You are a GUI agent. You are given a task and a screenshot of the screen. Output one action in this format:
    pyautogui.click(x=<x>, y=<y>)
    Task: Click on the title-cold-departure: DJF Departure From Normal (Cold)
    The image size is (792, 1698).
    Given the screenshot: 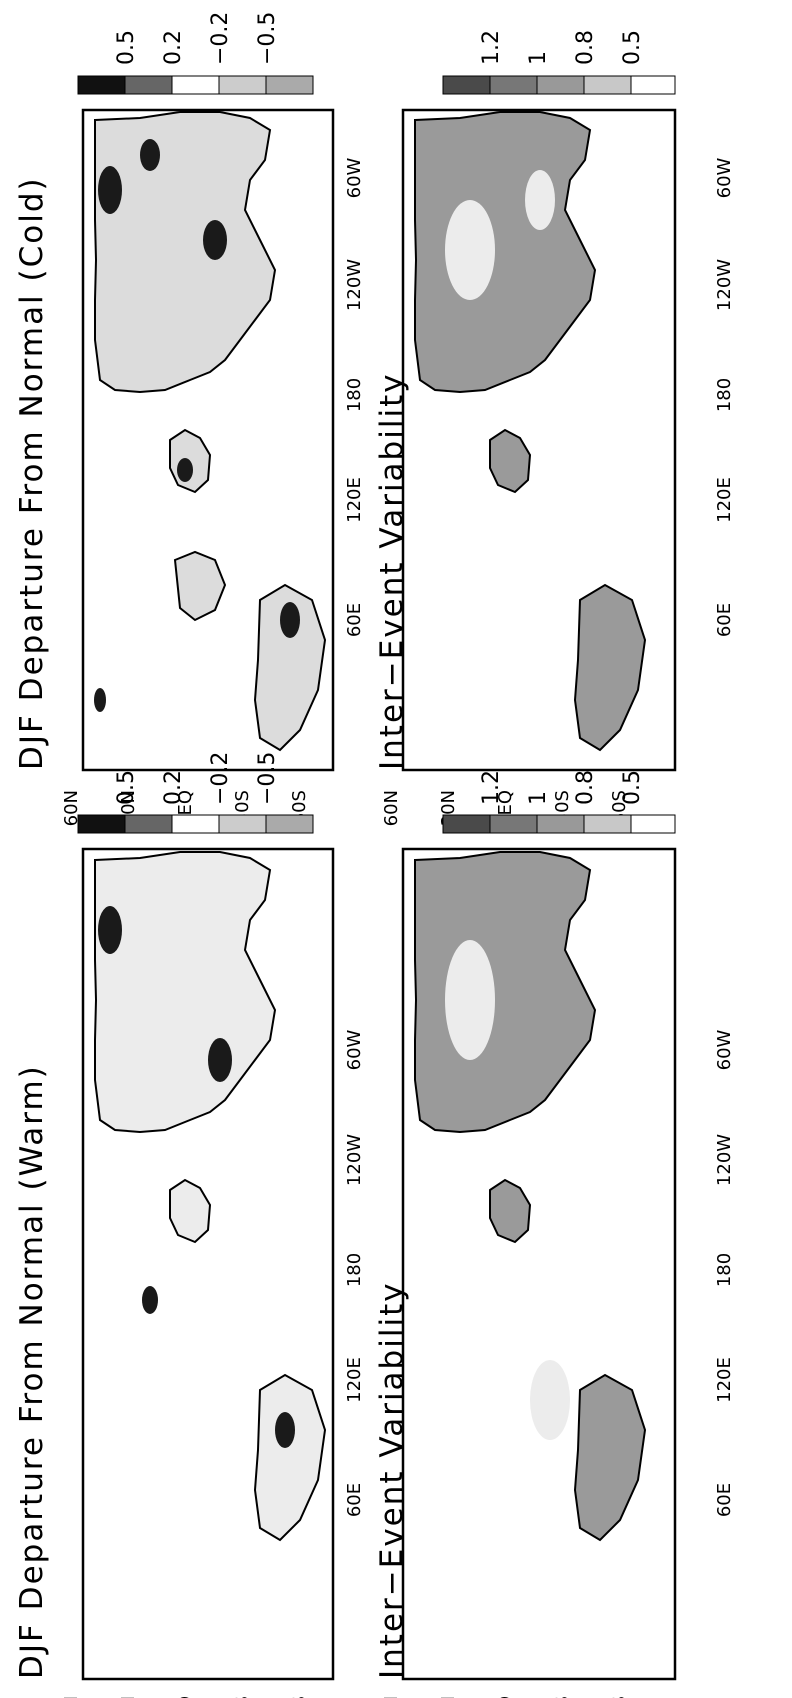 What is the action you would take?
    pyautogui.click(x=32, y=473)
    